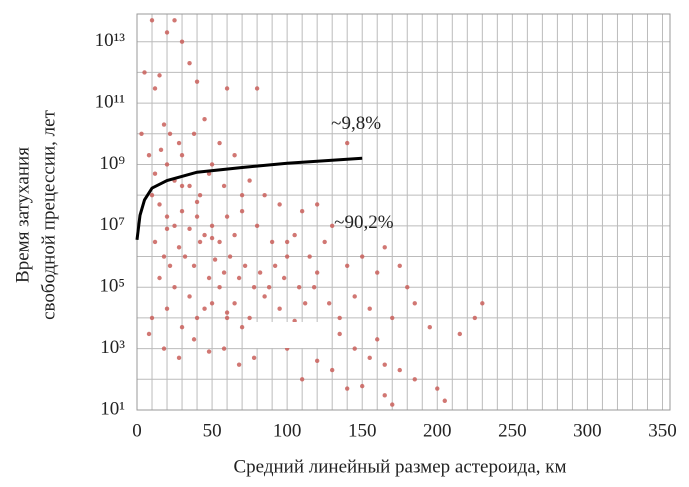 This screenshot has width=689, height=487. I want to click on y-tick-label: 10⁷, so click(112, 224).